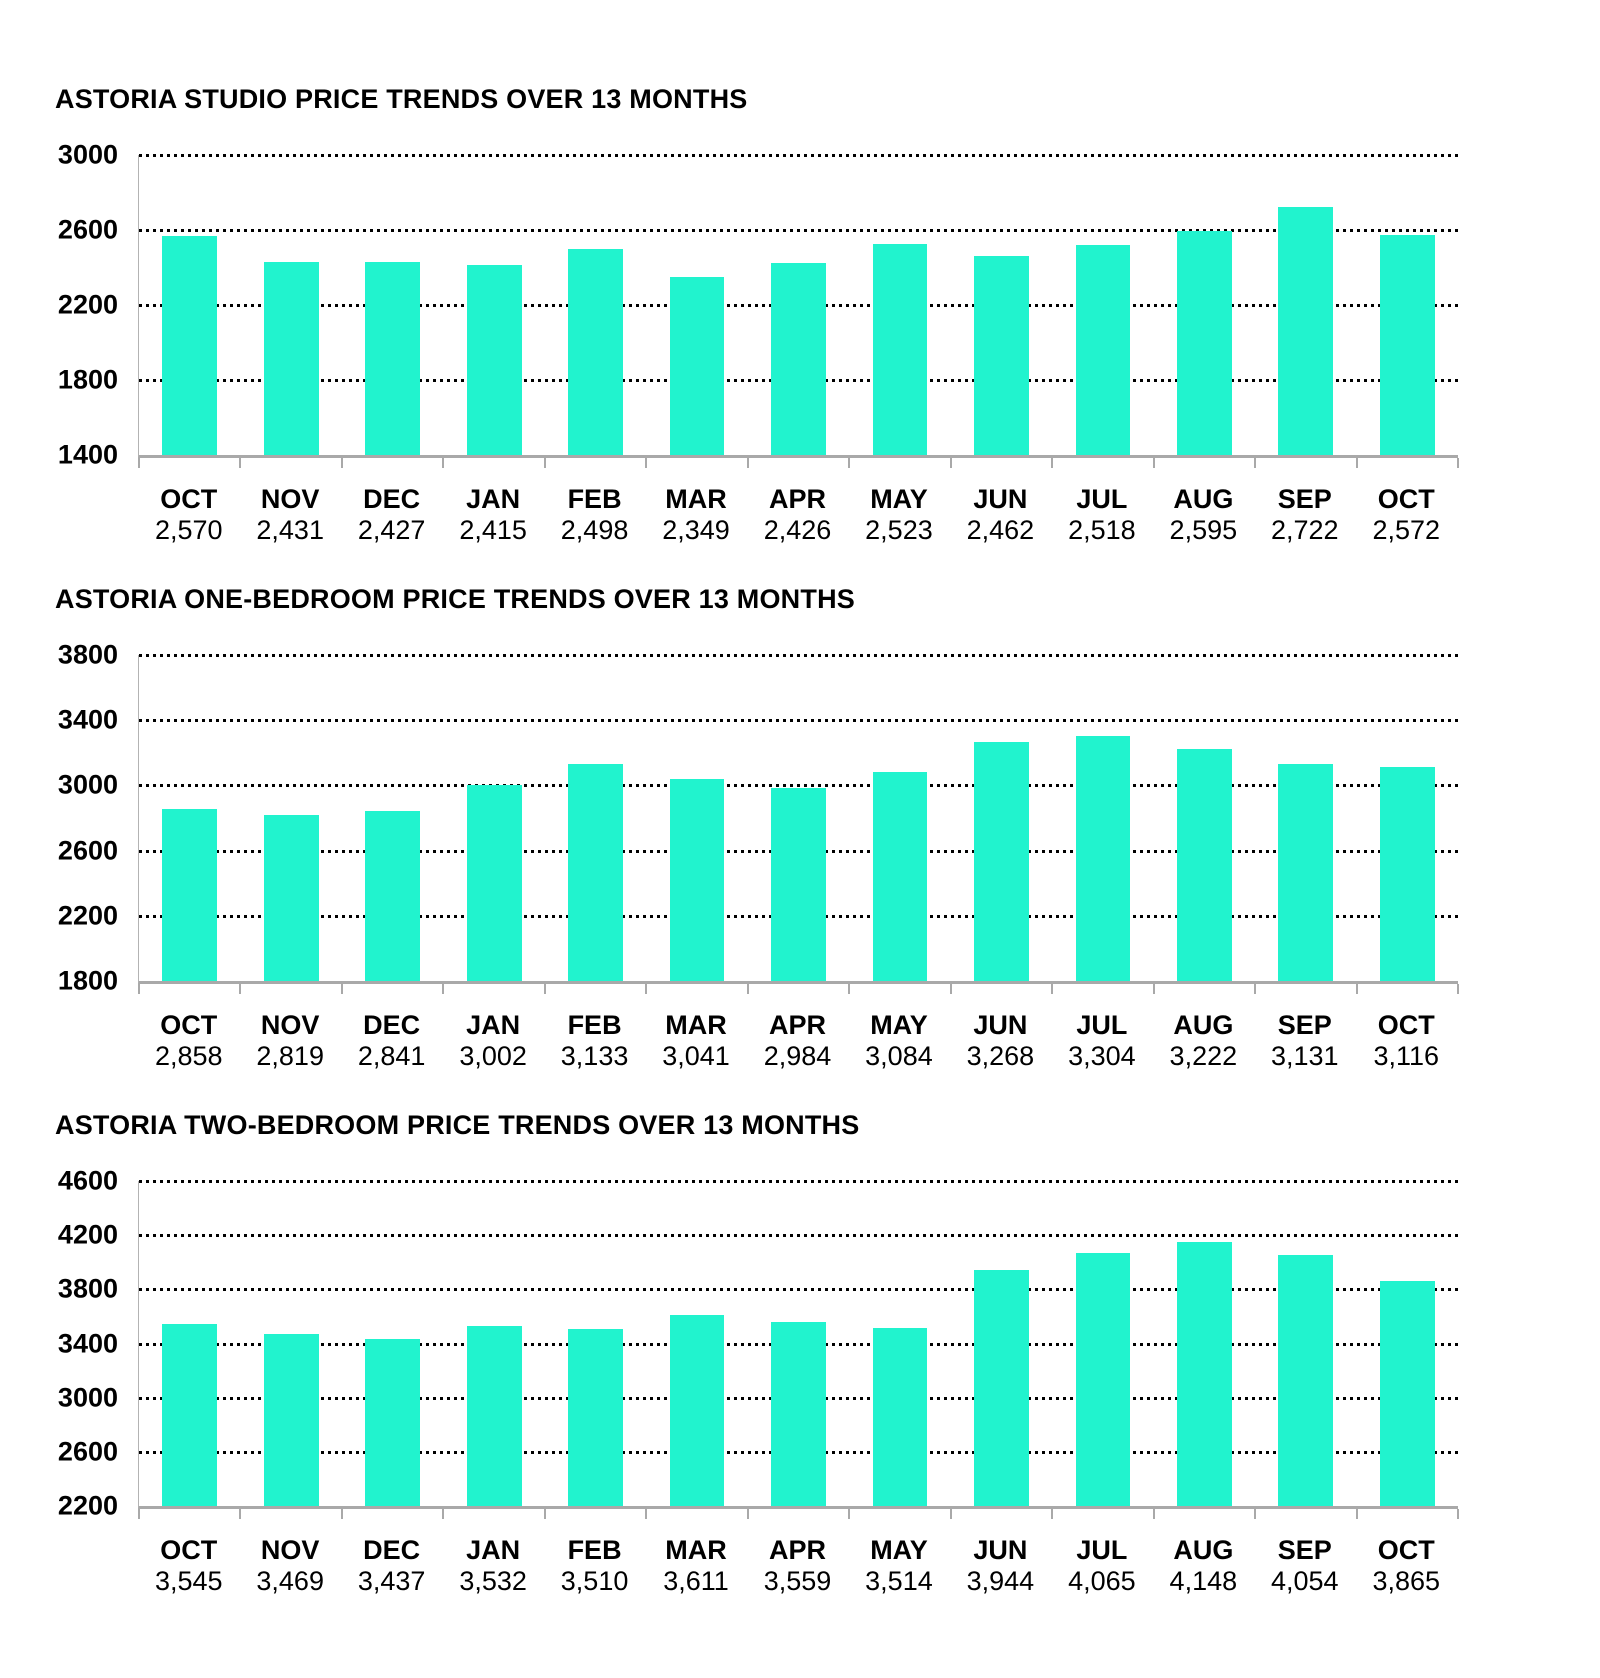 Image resolution: width=1600 pixels, height=1678 pixels. Describe the element at coordinates (1102, 530) in the screenshot. I see `value-label: 2,518` at that location.